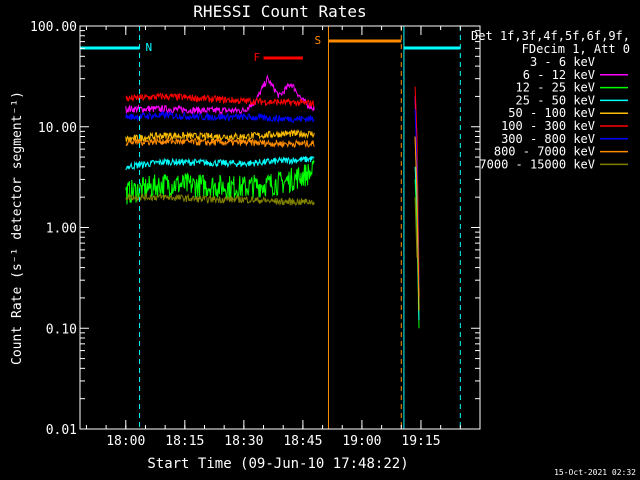  I want to click on series-7000-15000-kev, so click(271, 225).